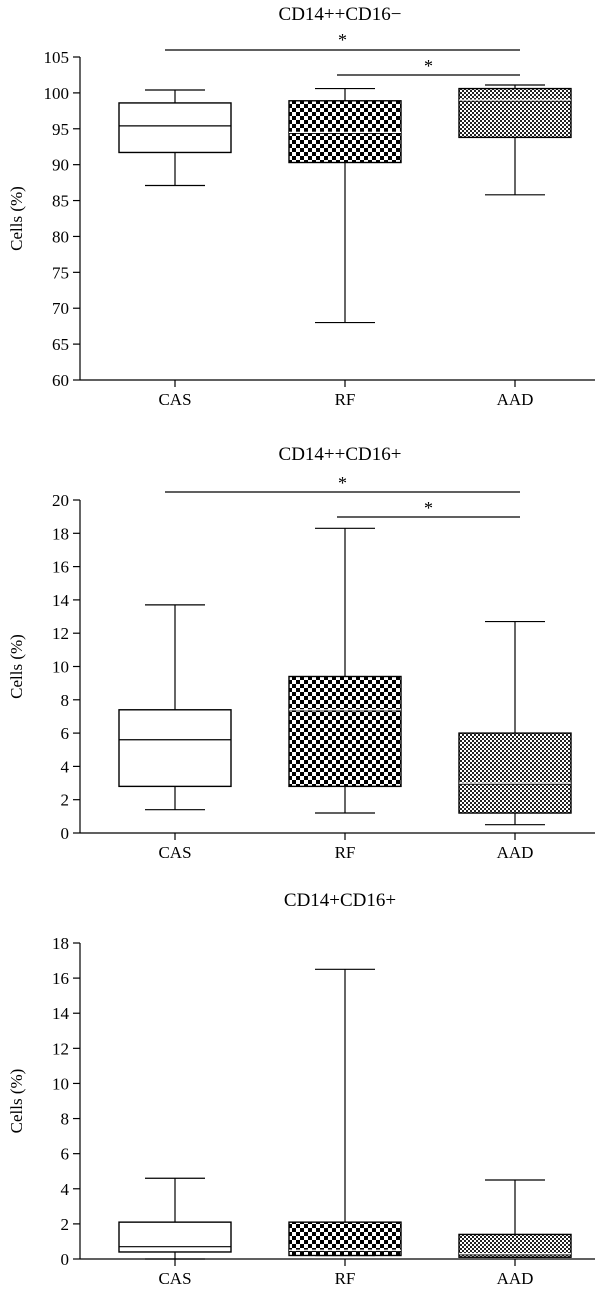 Image resolution: width=600 pixels, height=1295 pixels. I want to click on chart-title: CD14+CD16+, so click(340, 900).